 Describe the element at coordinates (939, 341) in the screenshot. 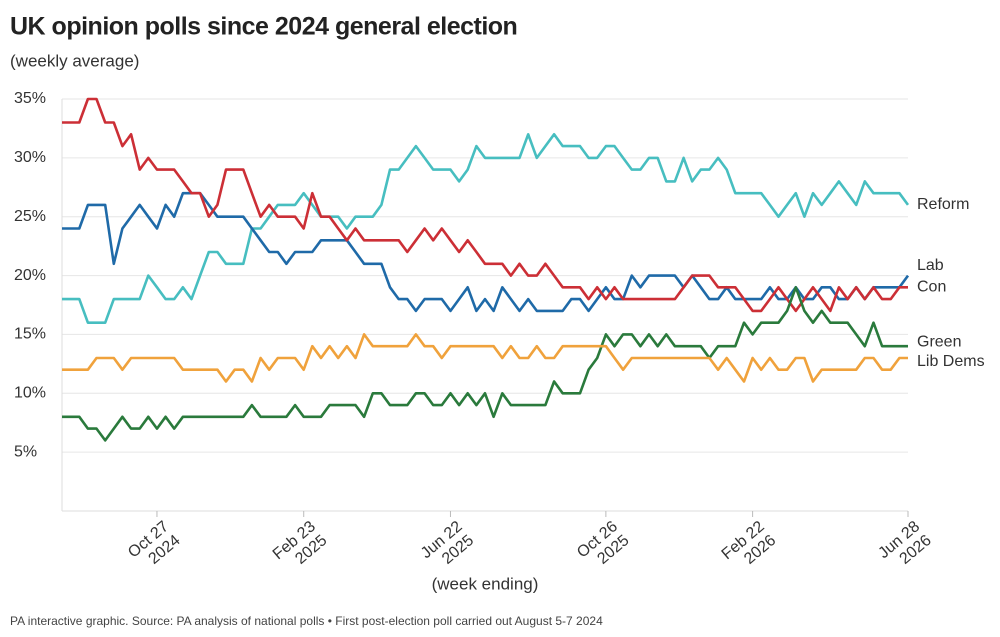

I see `series-label: Green` at that location.